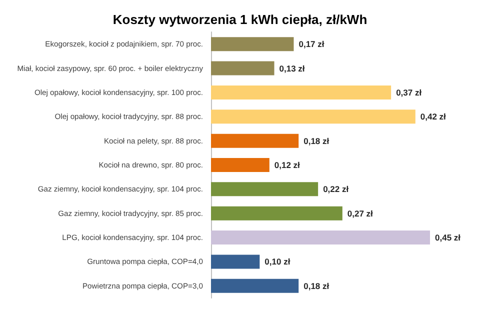 The image size is (480, 320). I want to click on data-label: 0,37 zł, so click(409, 92).